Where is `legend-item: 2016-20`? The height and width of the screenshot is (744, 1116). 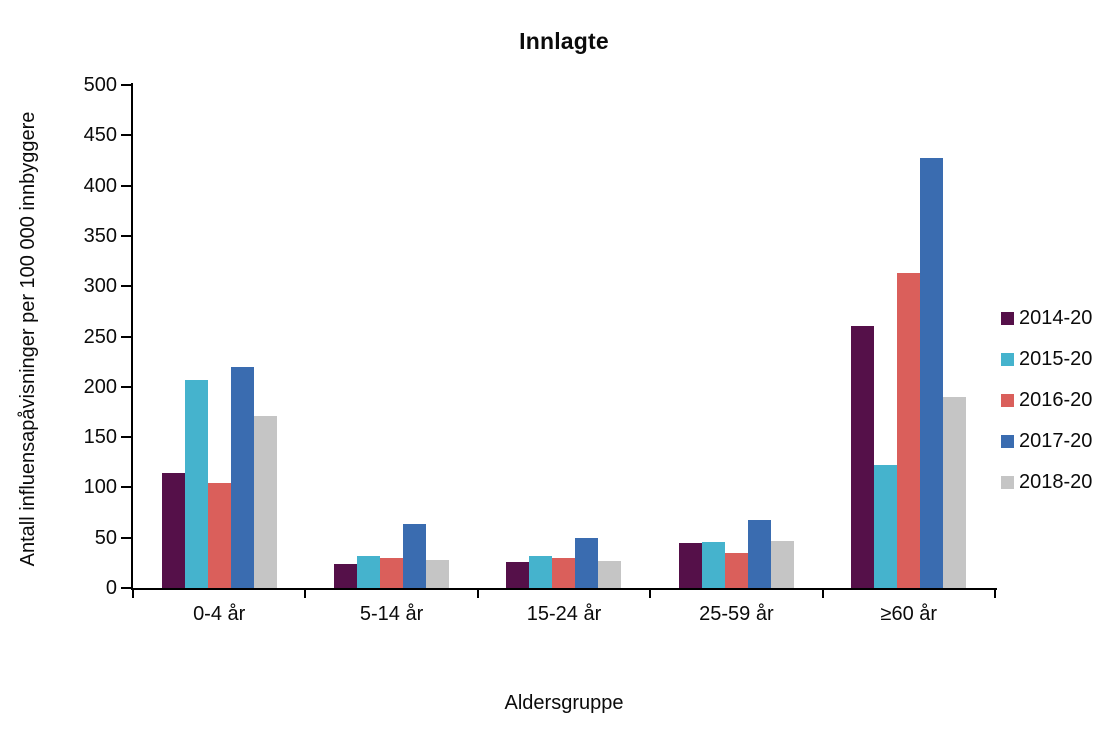
legend-item: 2016-20 is located at coordinates (1046, 400).